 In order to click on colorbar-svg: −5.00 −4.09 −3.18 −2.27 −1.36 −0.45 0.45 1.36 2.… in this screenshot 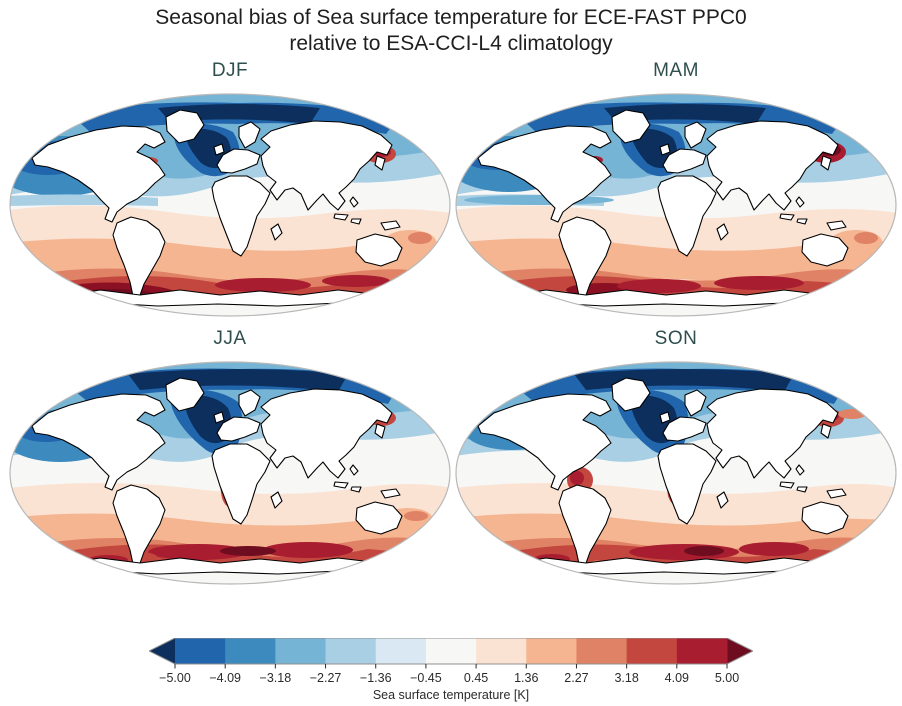, I will do `click(451, 661)`.